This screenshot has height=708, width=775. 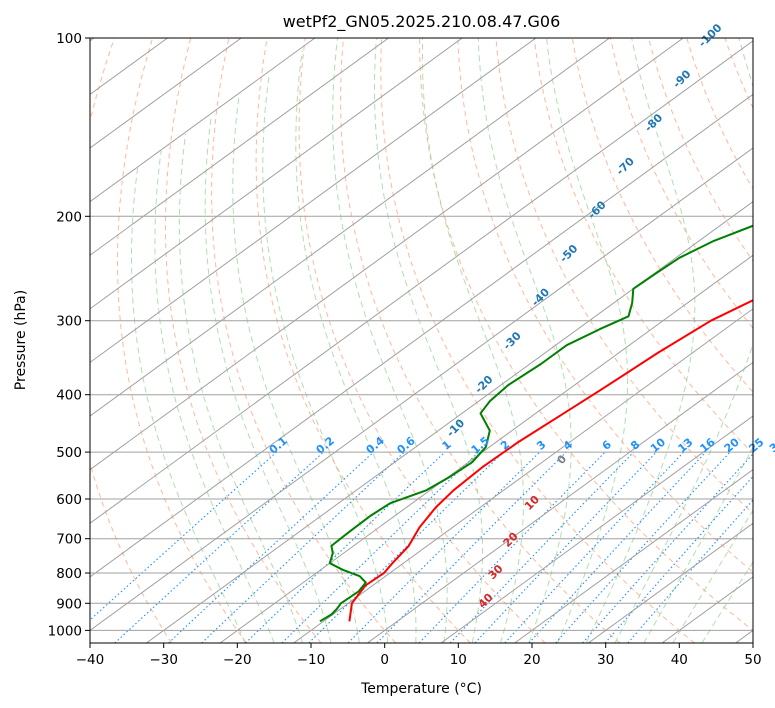 What do you see at coordinates (65, 631) in the screenshot?
I see `y-tick-label: 1000` at bounding box center [65, 631].